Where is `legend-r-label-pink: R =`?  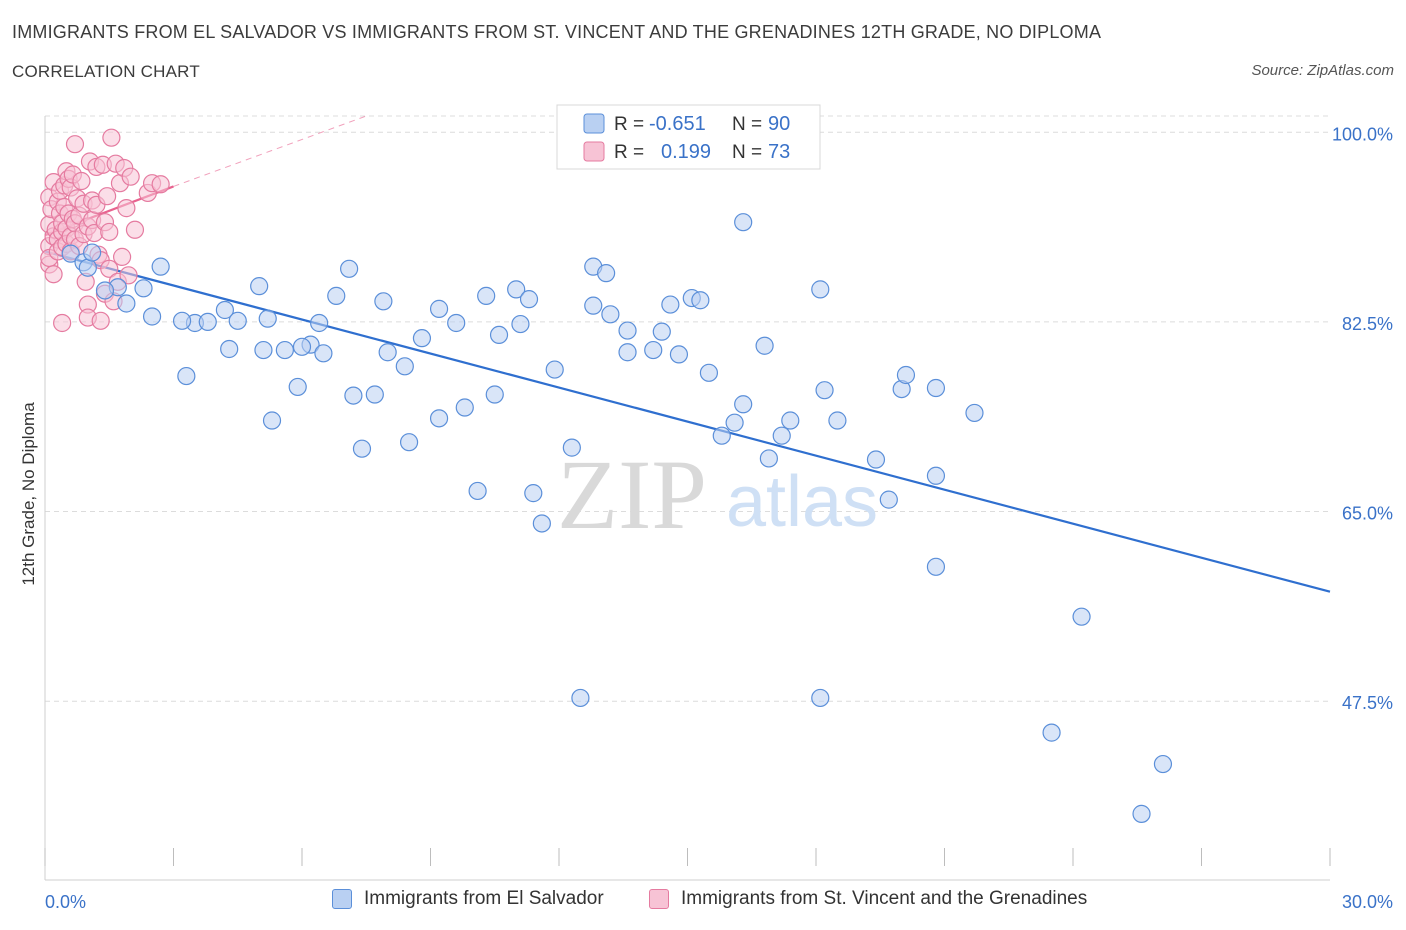 legend-r-label-pink: R = is located at coordinates (629, 152).